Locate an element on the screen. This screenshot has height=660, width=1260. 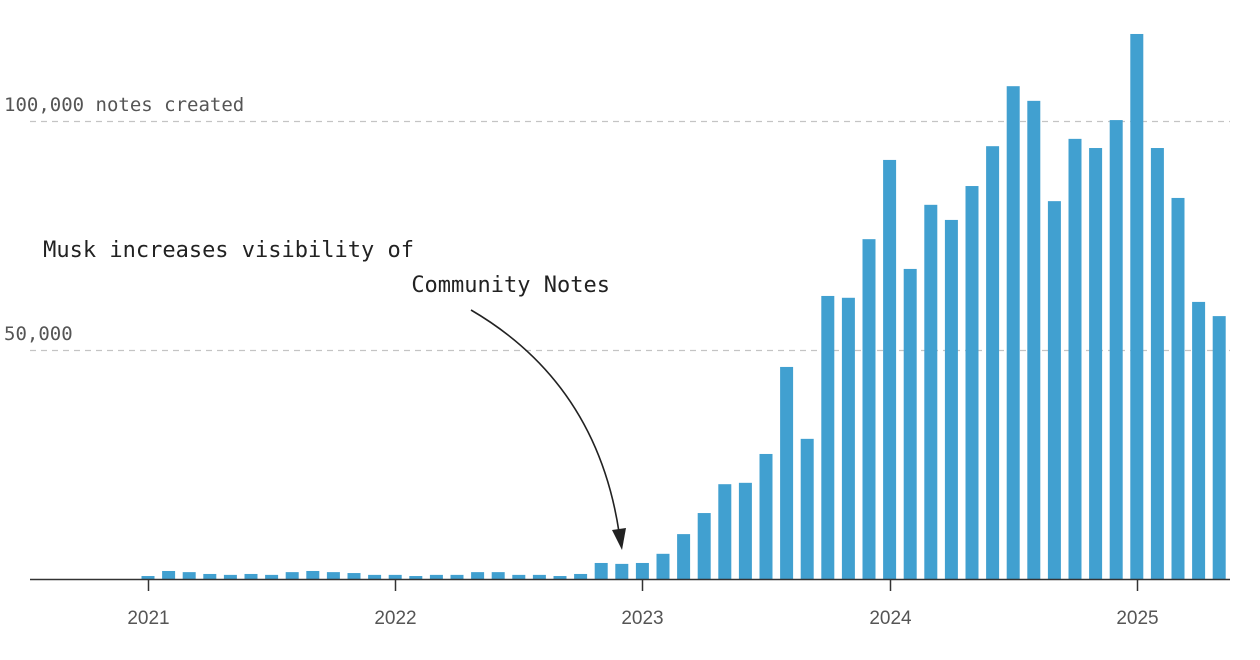
x-tick-label: 2021 is located at coordinates (148, 618).